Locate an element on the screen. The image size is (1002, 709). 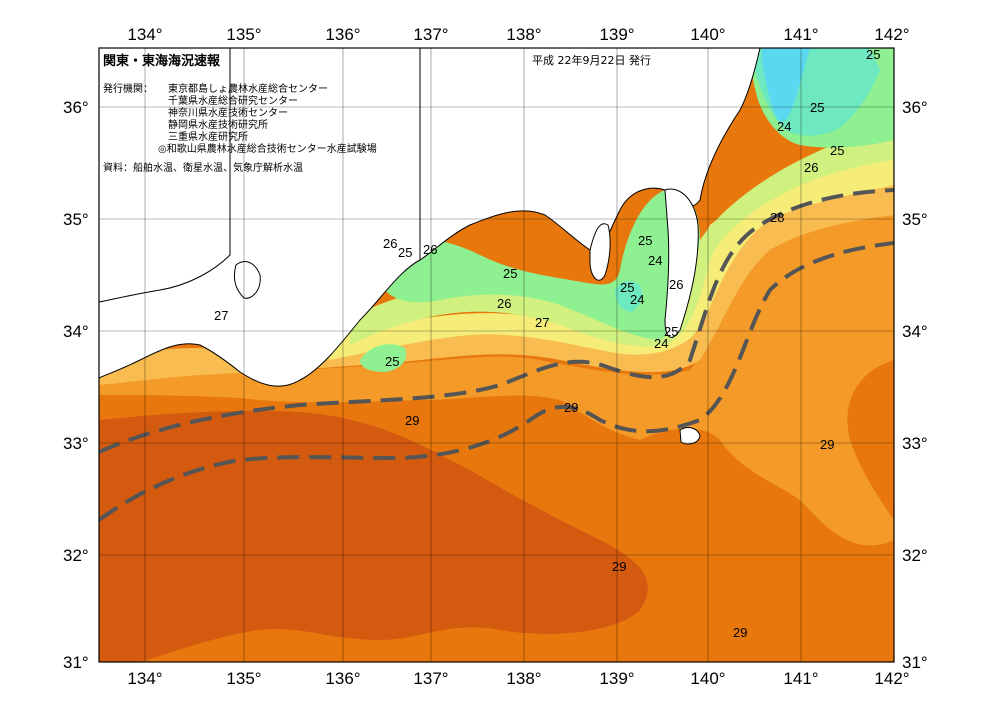
lon-label-140-bottom: 140° is located at coordinates (707, 678).